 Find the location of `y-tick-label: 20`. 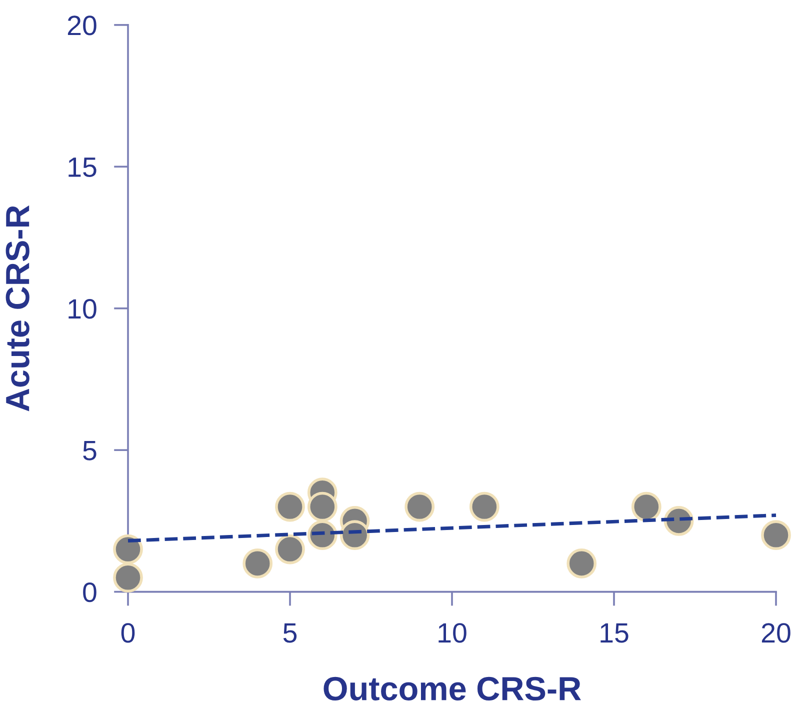

y-tick-label: 20 is located at coordinates (82, 26).